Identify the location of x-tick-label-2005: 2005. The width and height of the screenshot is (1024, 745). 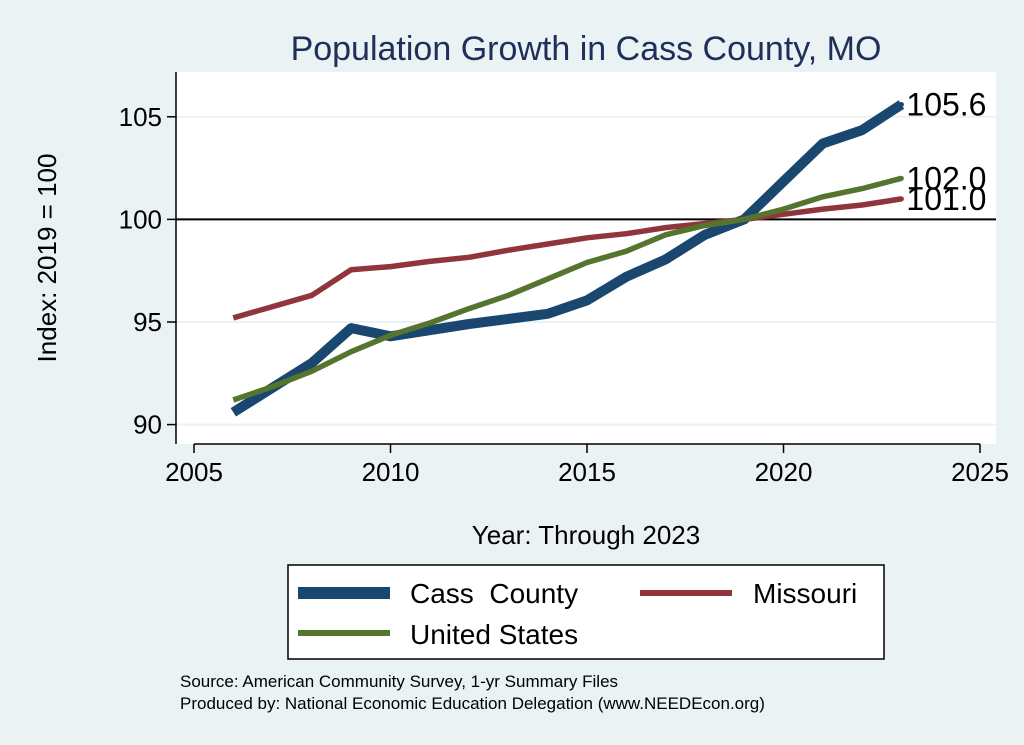
(194, 472).